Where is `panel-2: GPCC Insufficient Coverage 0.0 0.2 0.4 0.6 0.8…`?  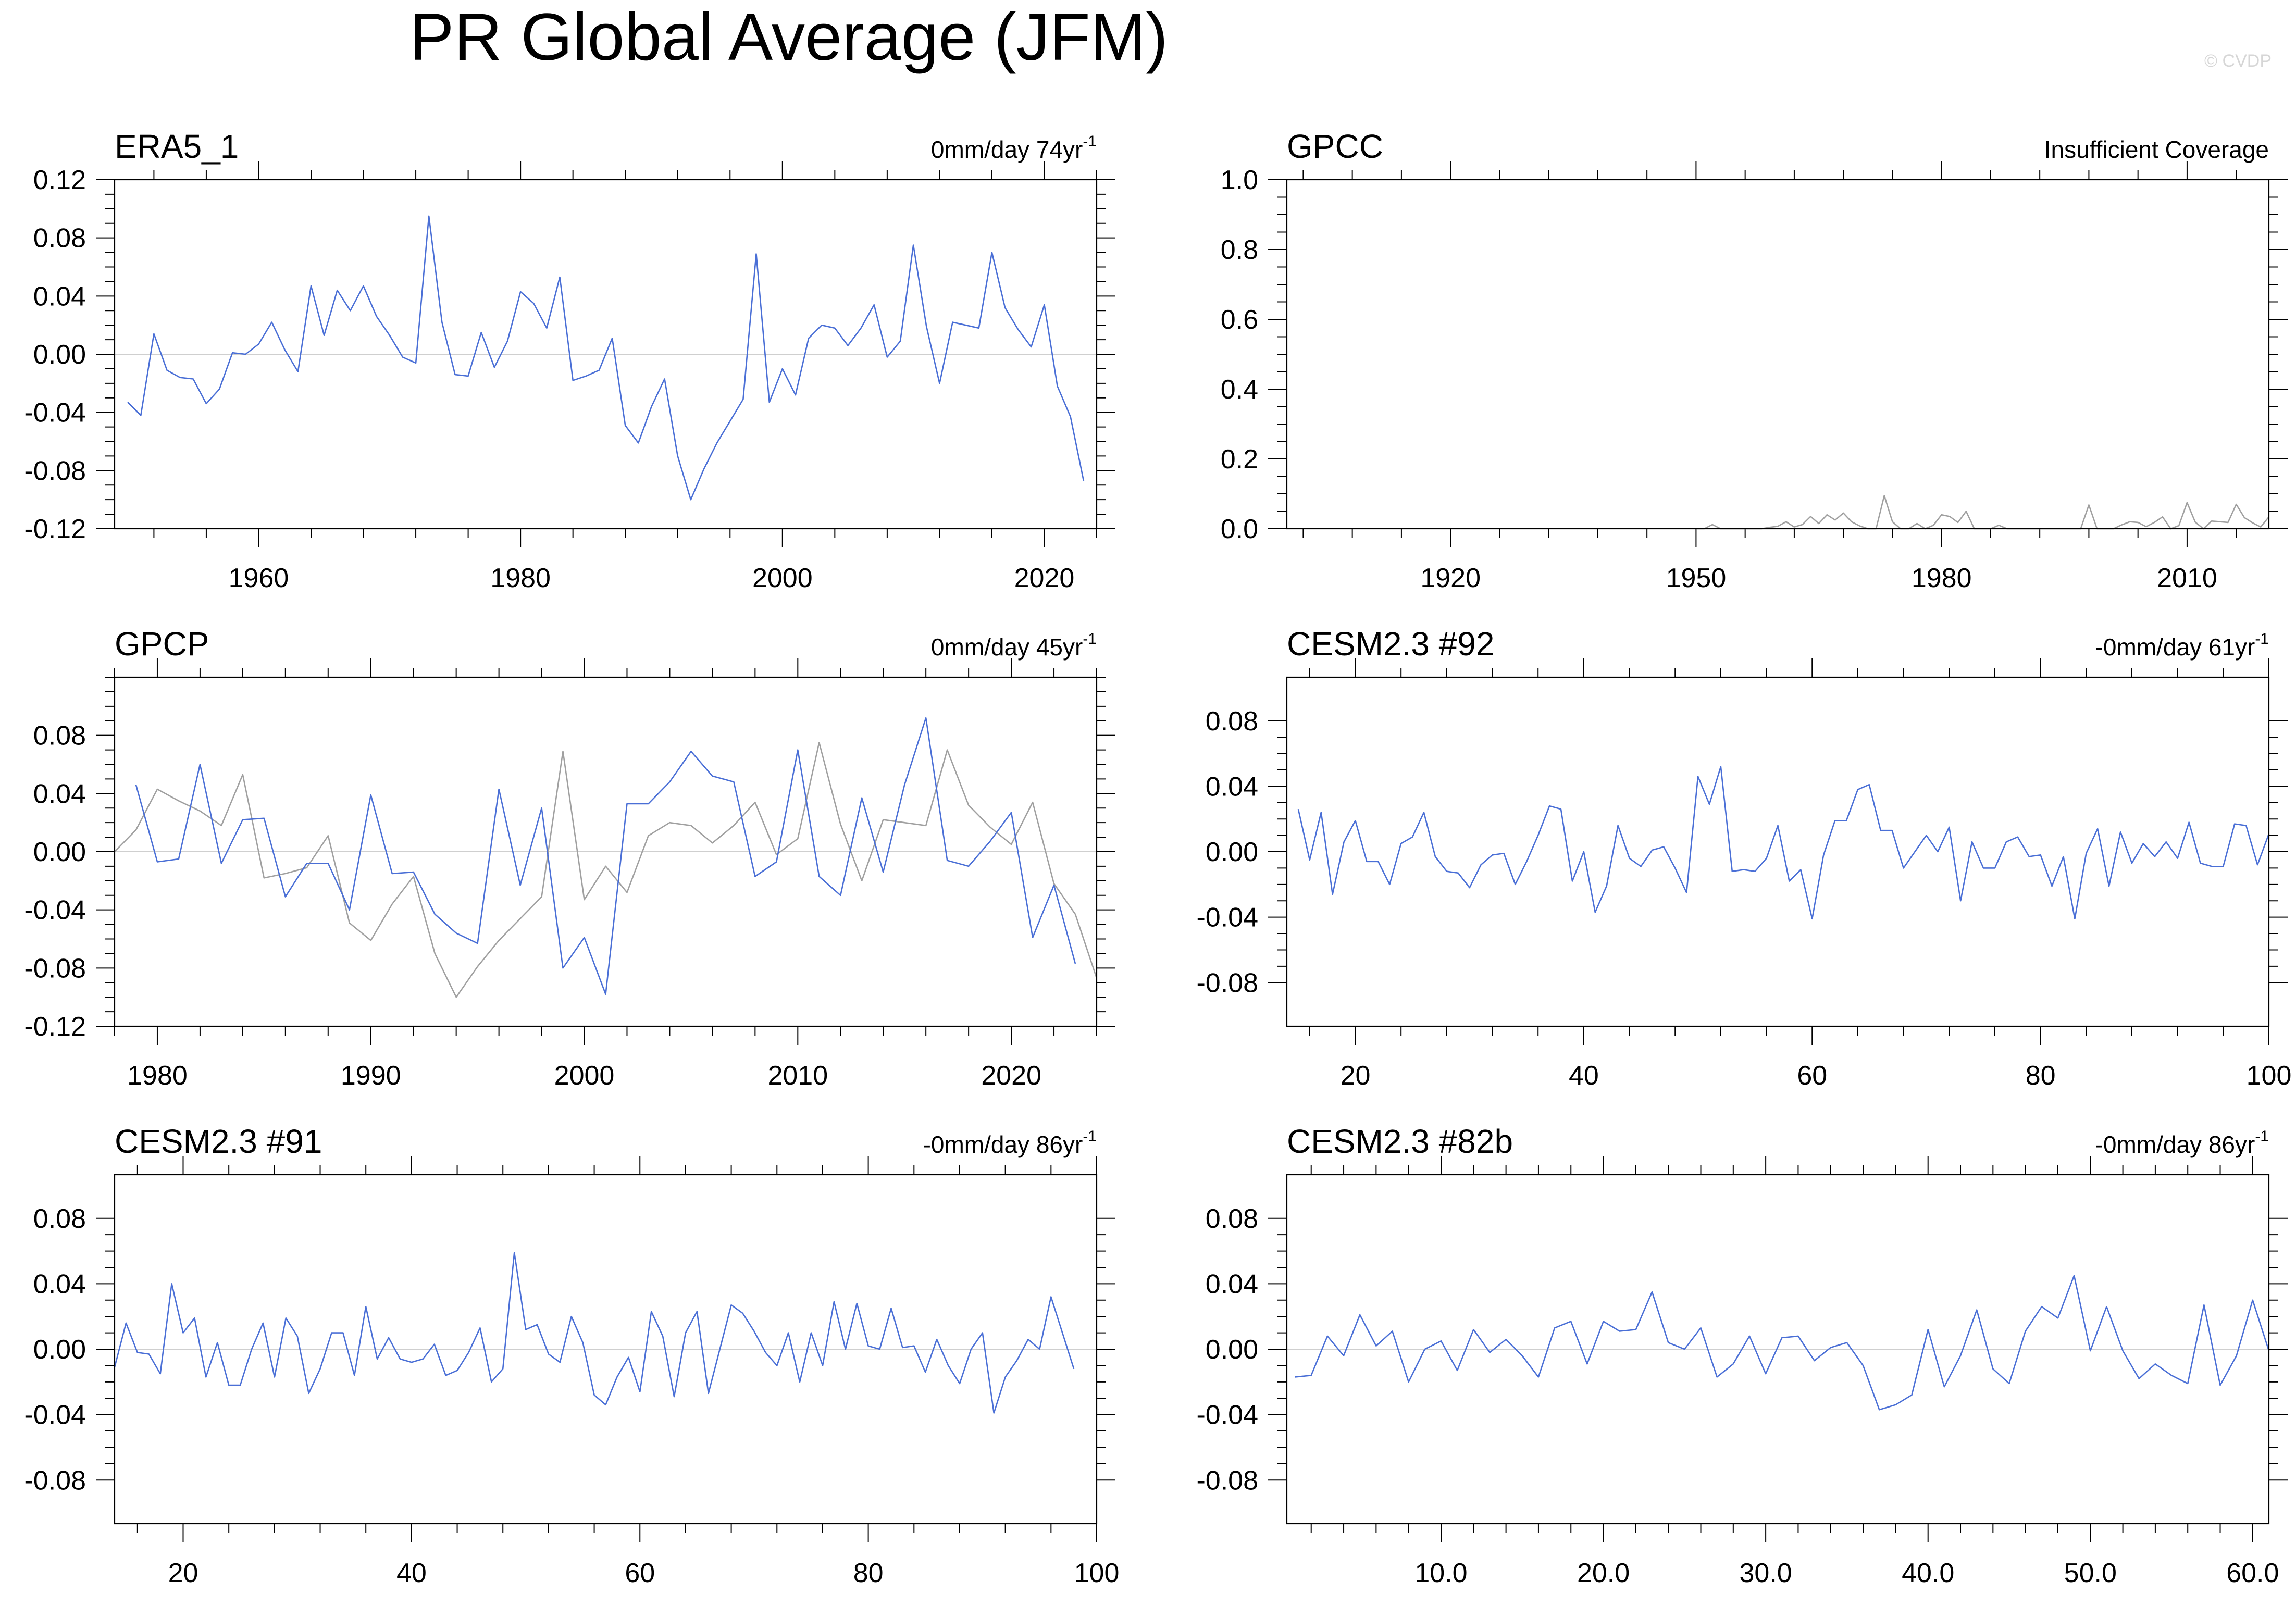
panel-2: GPCC Insufficient Coverage 0.0 0.2 0.4 0.6 0.8… is located at coordinates (1754, 360).